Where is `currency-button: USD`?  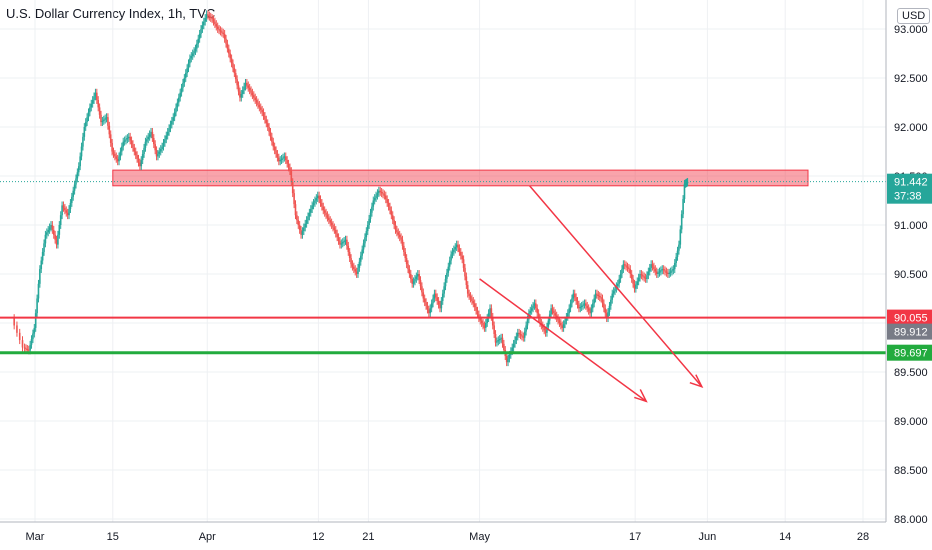
currency-button: USD is located at coordinates (914, 16).